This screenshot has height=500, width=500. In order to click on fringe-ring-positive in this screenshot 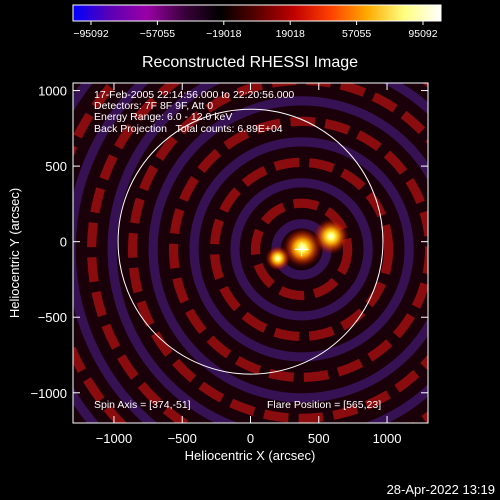, I will do `click(301, 249)`.